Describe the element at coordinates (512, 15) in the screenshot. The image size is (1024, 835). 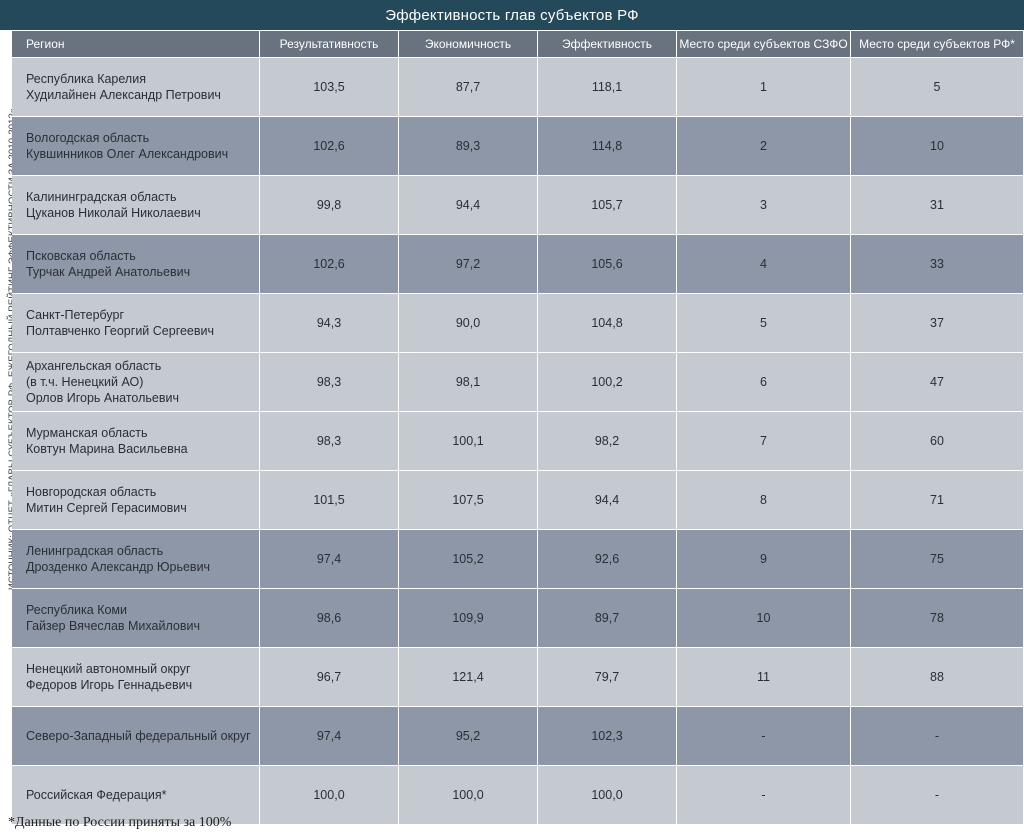
I see `table-title: Эффективность глав субъектов РФ` at that location.